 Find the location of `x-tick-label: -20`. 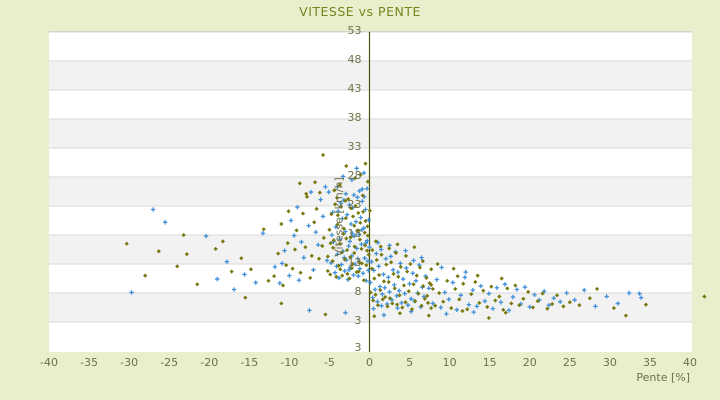

x-tick-label: -20 is located at coordinates (209, 362).